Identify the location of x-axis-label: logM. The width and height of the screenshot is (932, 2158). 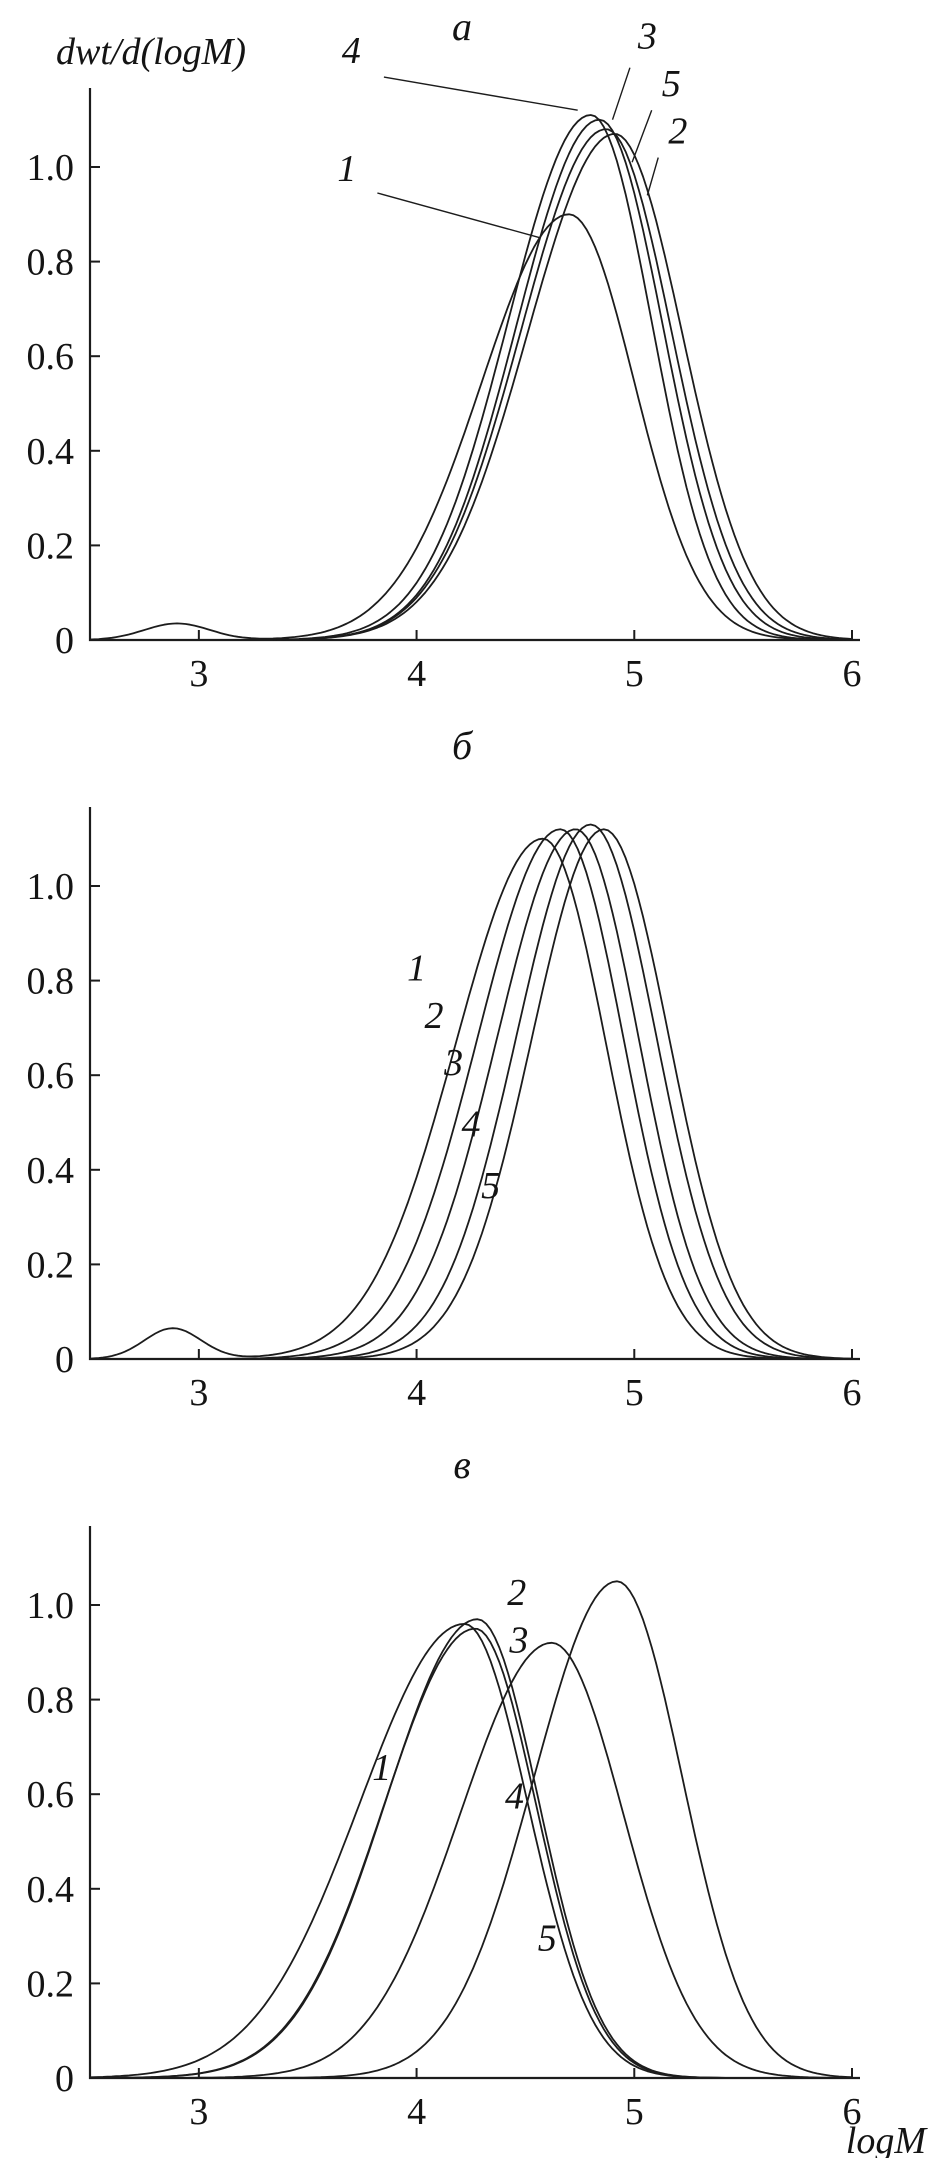
(887, 2139).